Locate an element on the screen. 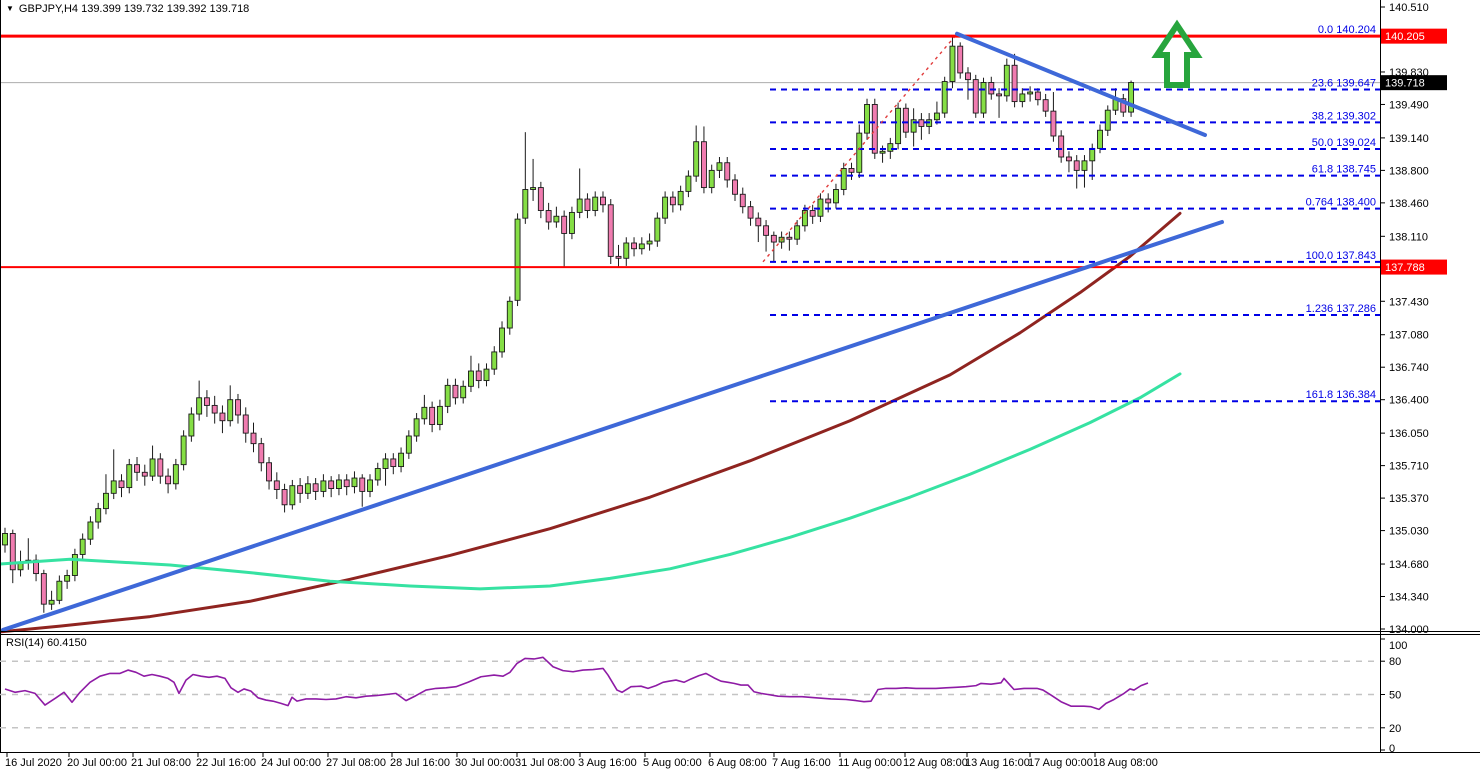  time-tick-label: 21 Jul 08:00 is located at coordinates (161, 763).